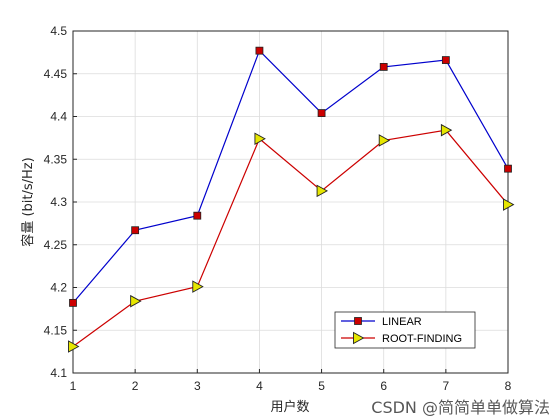  Describe the element at coordinates (58, 288) in the screenshot. I see `y-tick-label: 4.2` at that location.